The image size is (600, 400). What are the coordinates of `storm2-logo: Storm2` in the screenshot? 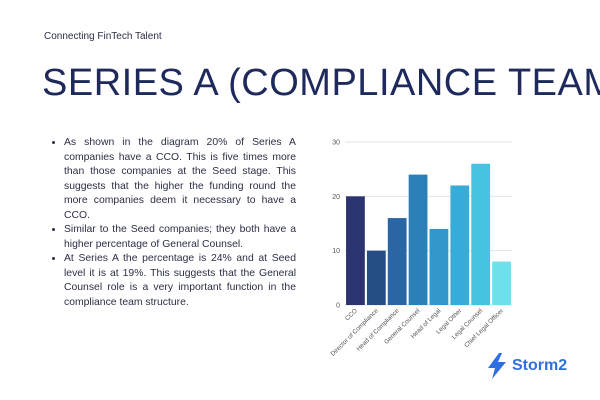 It's located at (526, 366).